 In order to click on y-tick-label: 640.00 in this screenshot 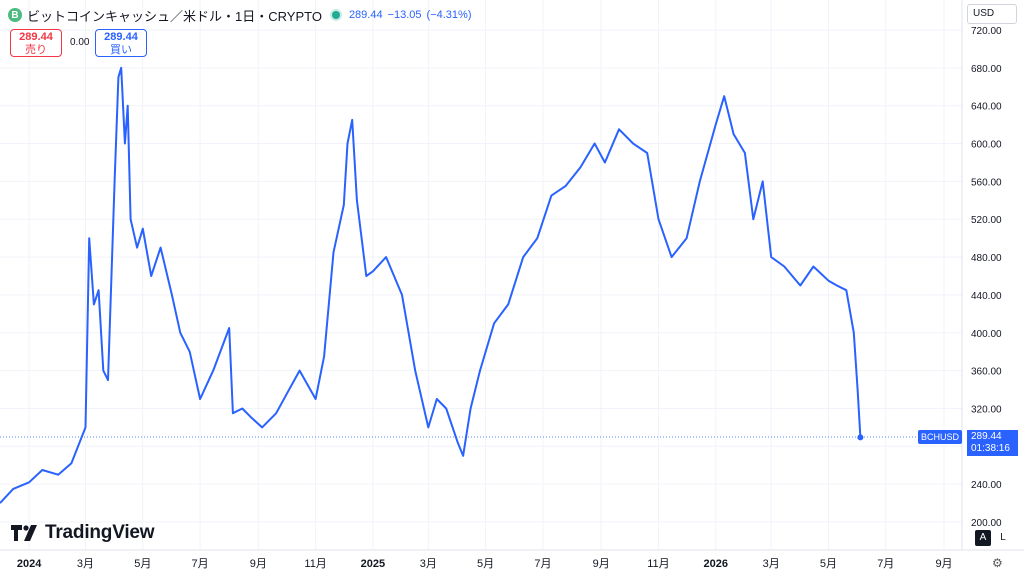, I will do `click(986, 107)`.